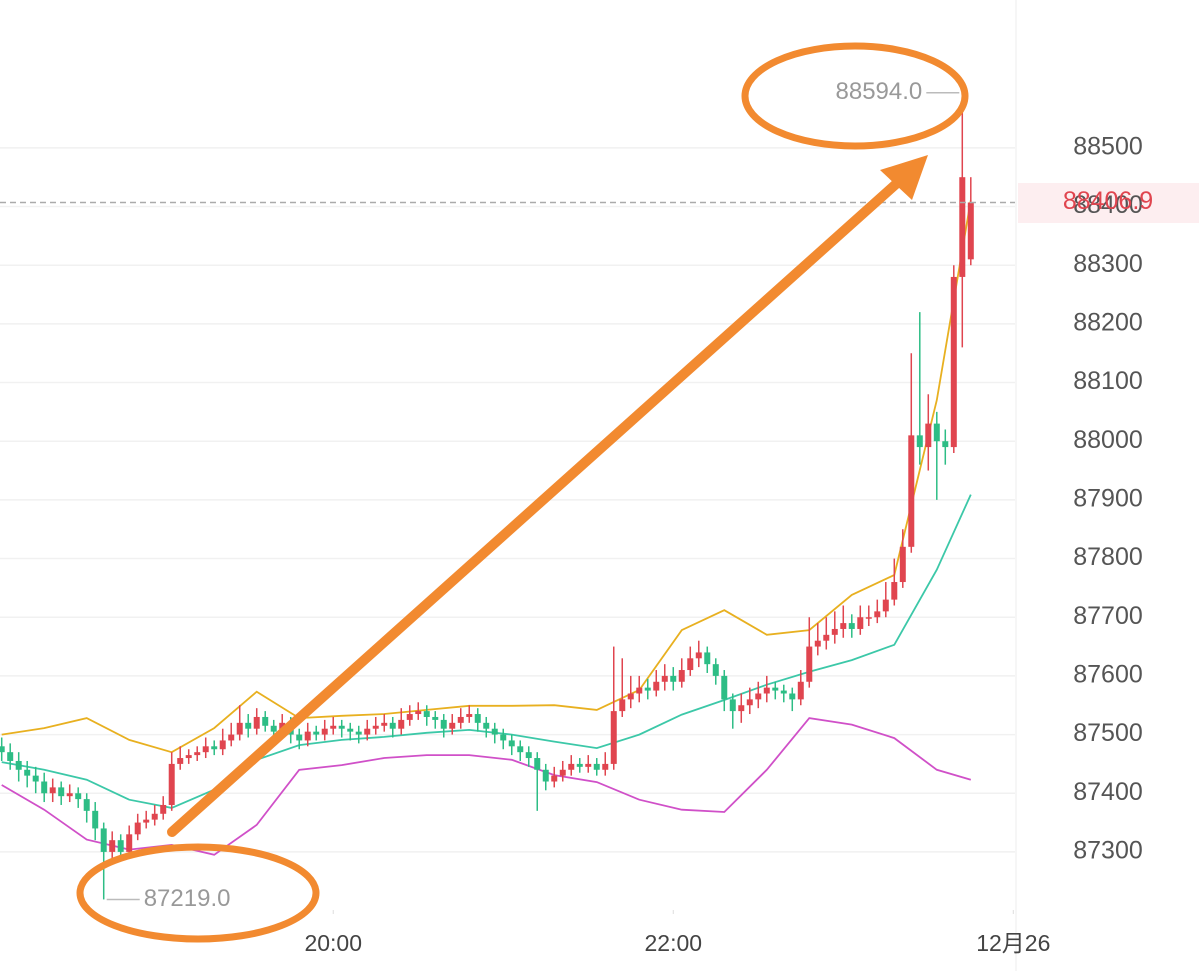  What do you see at coordinates (333, 943) in the screenshot?
I see `x-tick-label: 20:00` at bounding box center [333, 943].